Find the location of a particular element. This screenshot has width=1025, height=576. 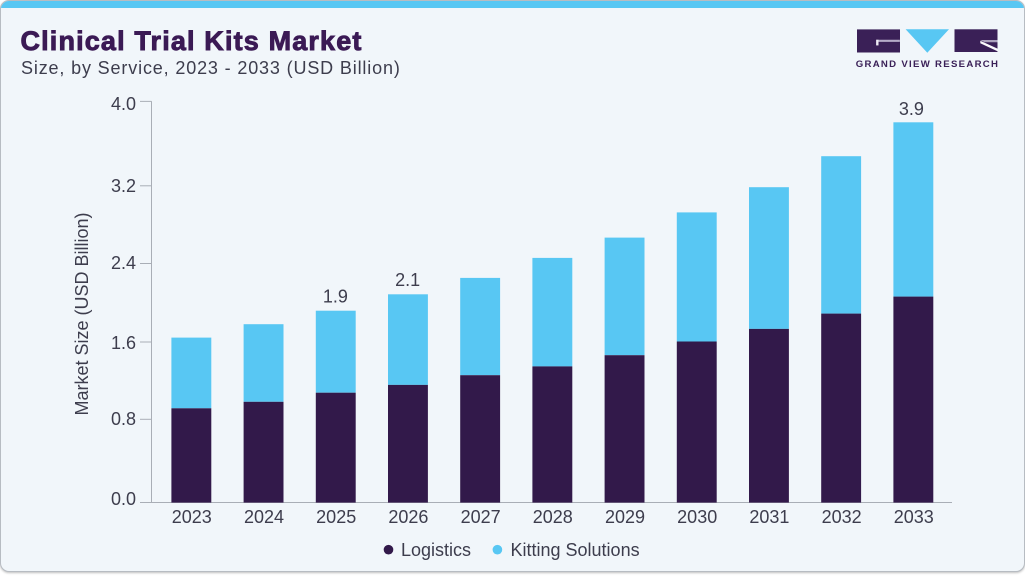

svg-text: 4.0 is located at coordinates (123, 104).